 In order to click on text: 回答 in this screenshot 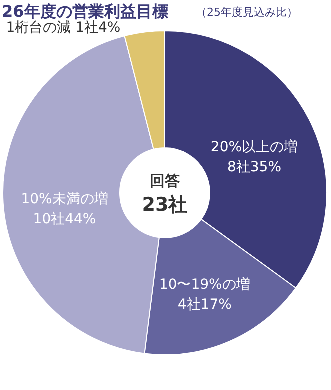, I will do `click(165, 181)`.